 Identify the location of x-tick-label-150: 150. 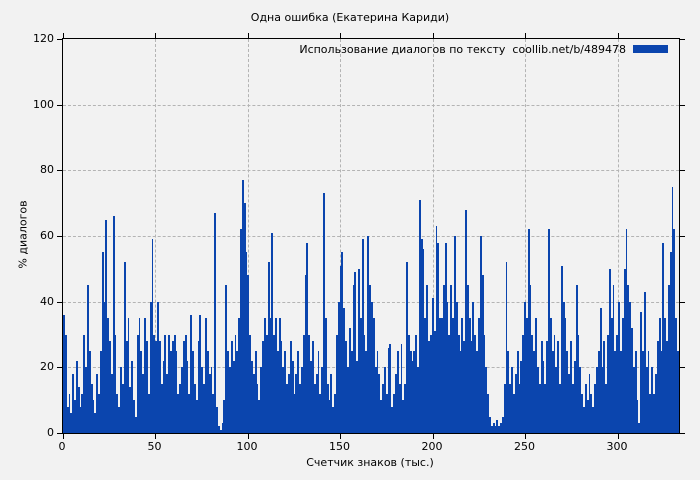
(339, 446).